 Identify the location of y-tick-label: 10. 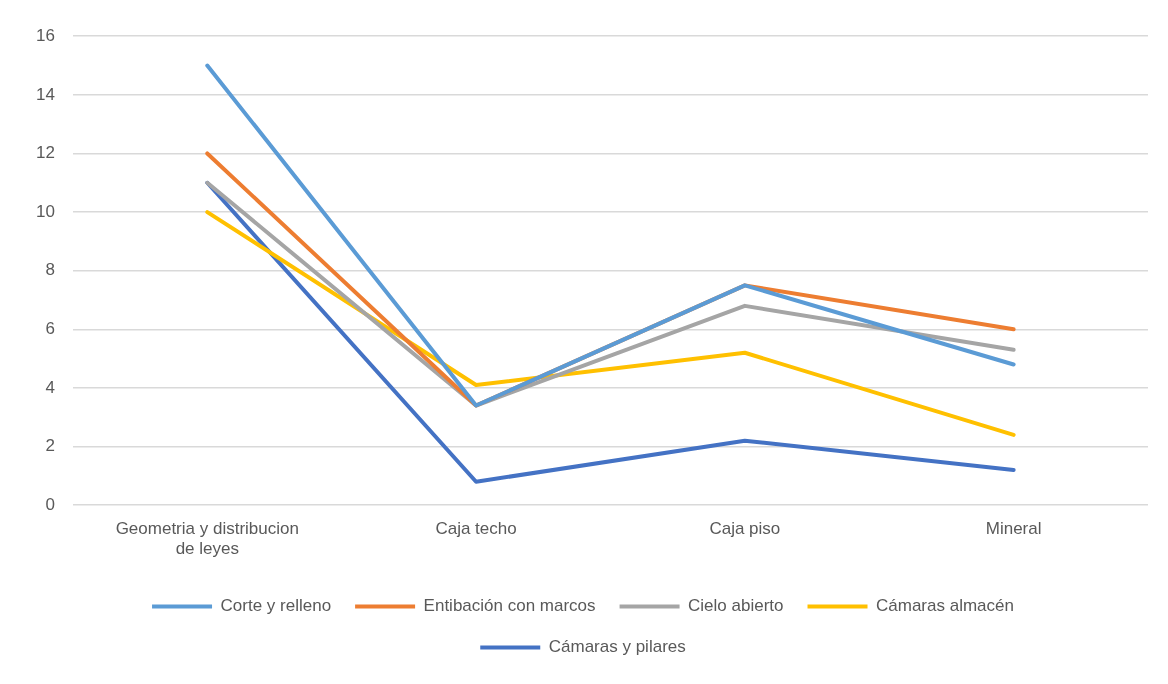
(45, 211).